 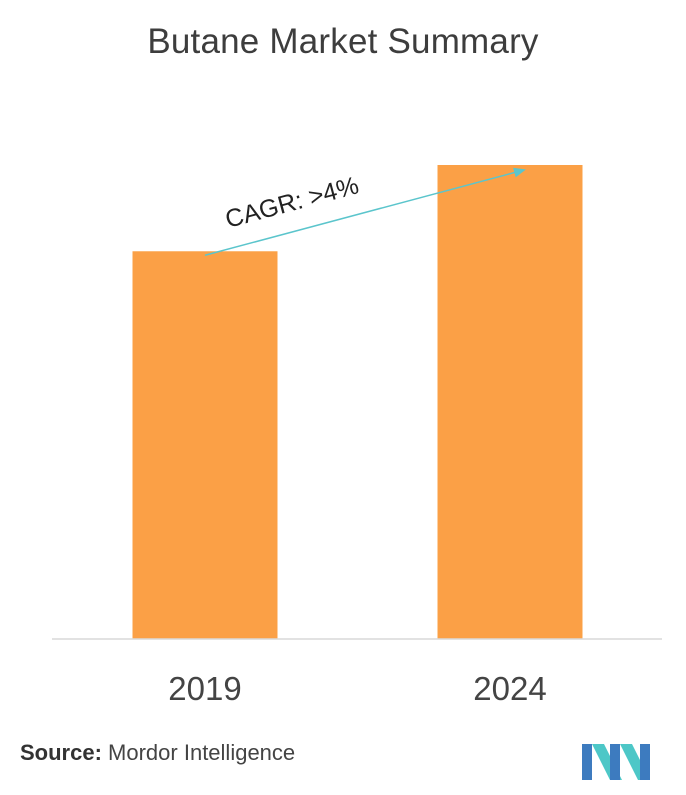 I want to click on source-line: Source: Mordor Intelligence, so click(x=157, y=753).